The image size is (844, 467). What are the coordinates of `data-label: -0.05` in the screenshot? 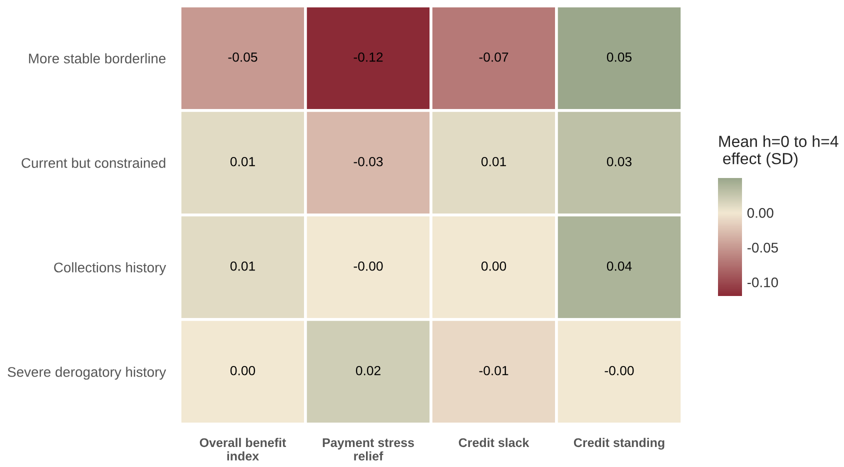 It's located at (243, 57).